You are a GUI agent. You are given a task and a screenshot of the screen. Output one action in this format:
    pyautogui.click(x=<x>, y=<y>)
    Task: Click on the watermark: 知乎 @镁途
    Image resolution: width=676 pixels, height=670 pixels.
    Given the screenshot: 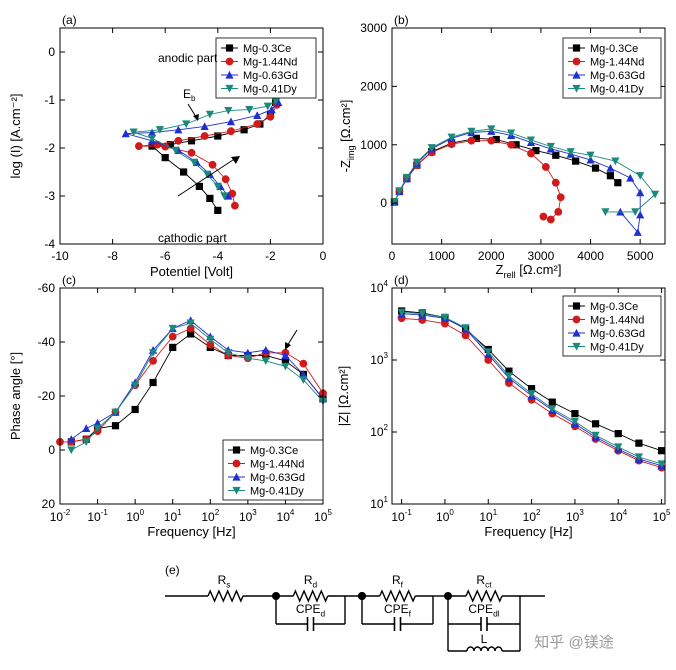 What is the action you would take?
    pyautogui.click(x=573, y=642)
    